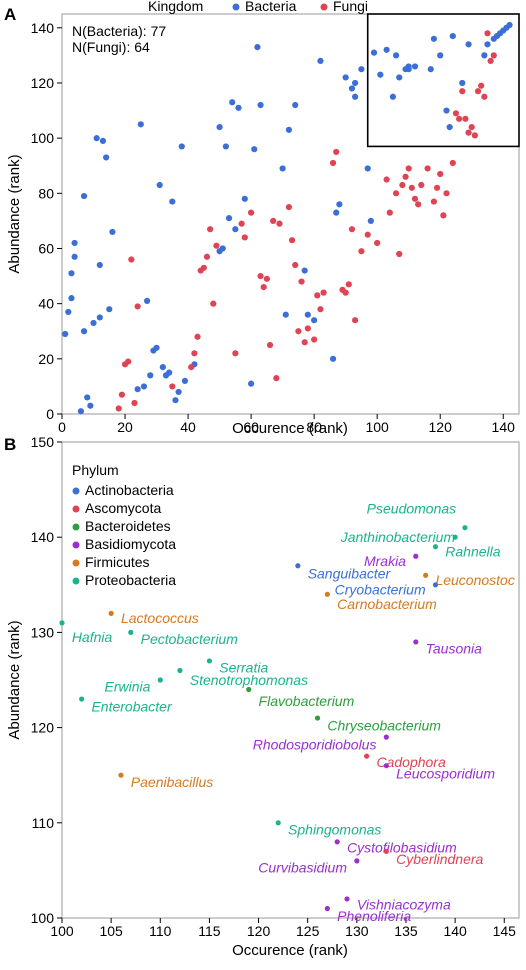 The width and height of the screenshot is (526, 970). Describe the element at coordinates (160, 618) in the screenshot. I see `point-label-lactococcus: Lactococcus` at that location.